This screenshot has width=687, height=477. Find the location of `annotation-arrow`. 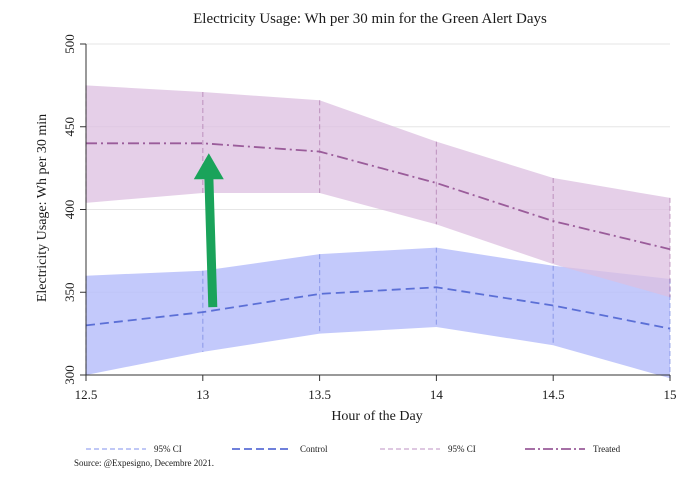

annotation-arrow is located at coordinates (208, 230).